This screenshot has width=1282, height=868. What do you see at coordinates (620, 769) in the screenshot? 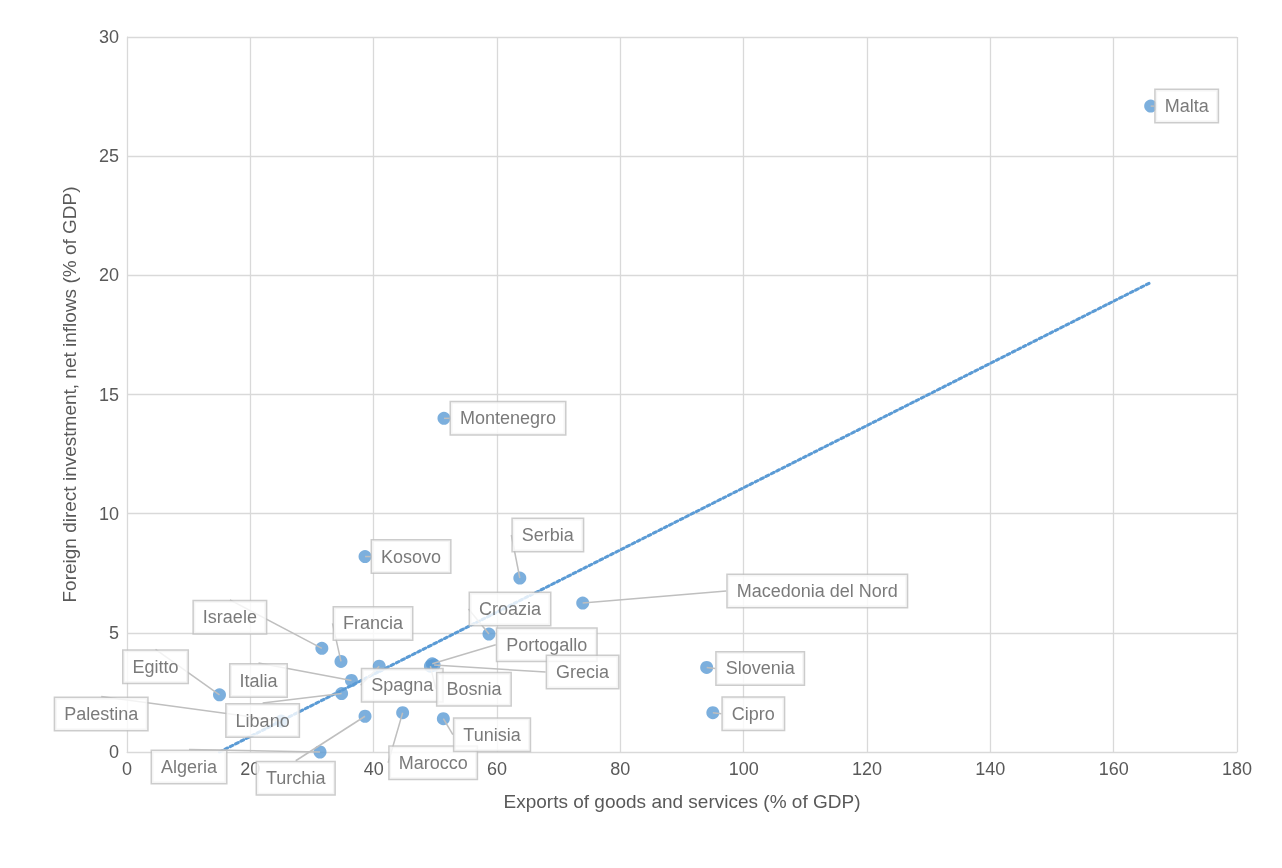
I see `x-tick-label: 80` at bounding box center [620, 769].